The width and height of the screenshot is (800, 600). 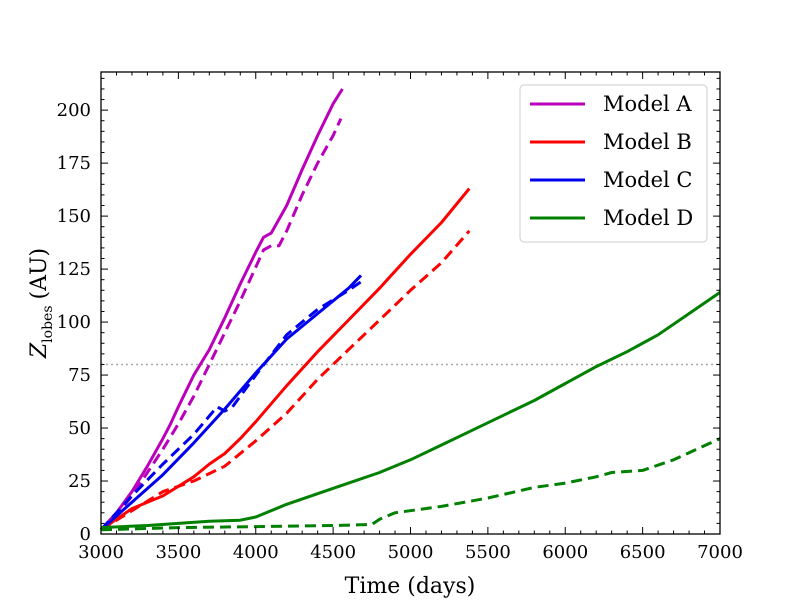 What do you see at coordinates (648, 218) in the screenshot?
I see `legend-label: Model D` at bounding box center [648, 218].